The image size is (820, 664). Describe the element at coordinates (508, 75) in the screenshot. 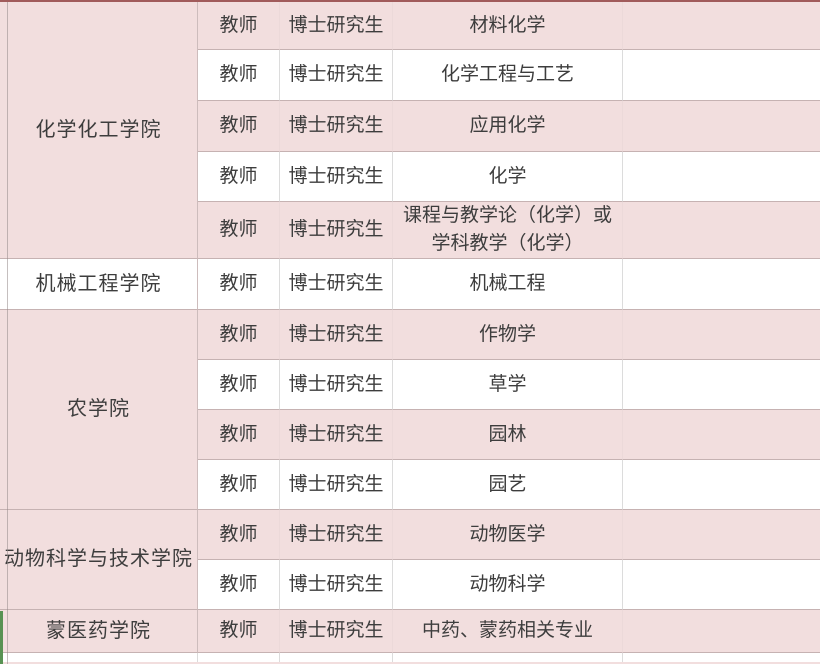

I see `major-cell: 化学工程与工艺` at that location.